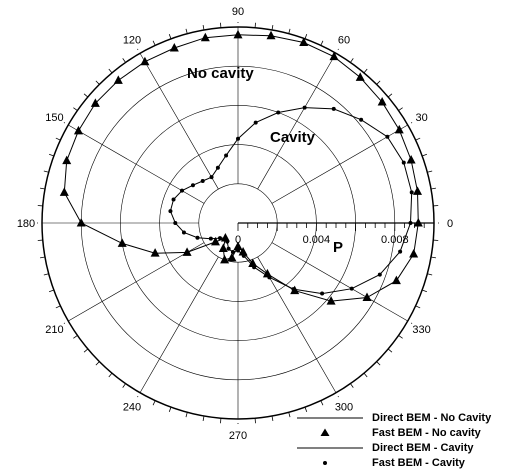 This screenshot has width=526, height=474. I want to click on angular-tick-label: 60, so click(344, 40).